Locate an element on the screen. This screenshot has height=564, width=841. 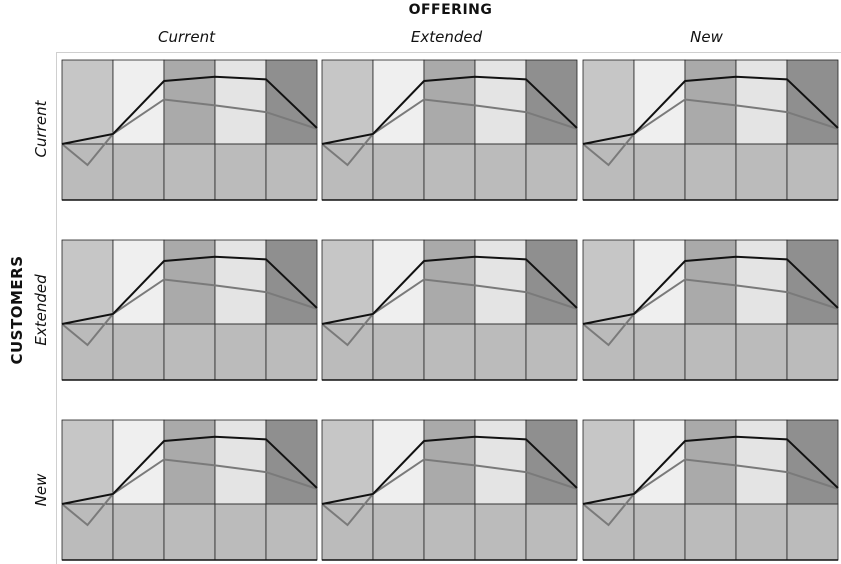
panel-new-customers-new-offering is located at coordinates (710, 490).